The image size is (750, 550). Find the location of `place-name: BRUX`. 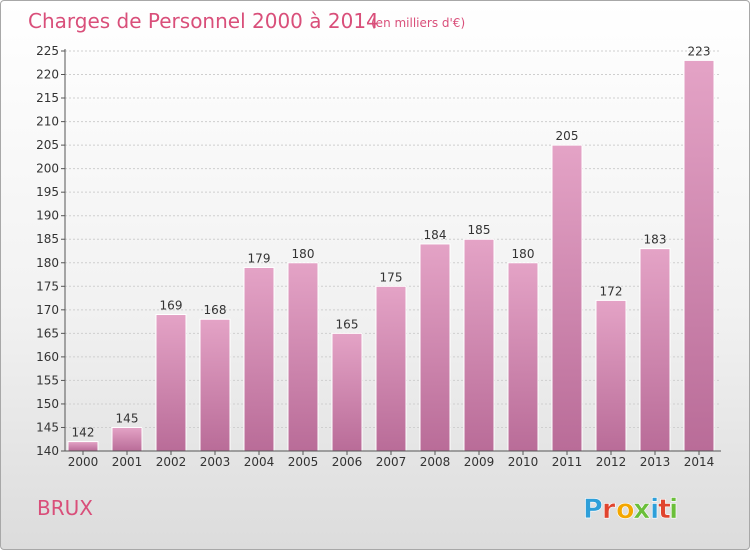

place-name: BRUX is located at coordinates (65, 508).